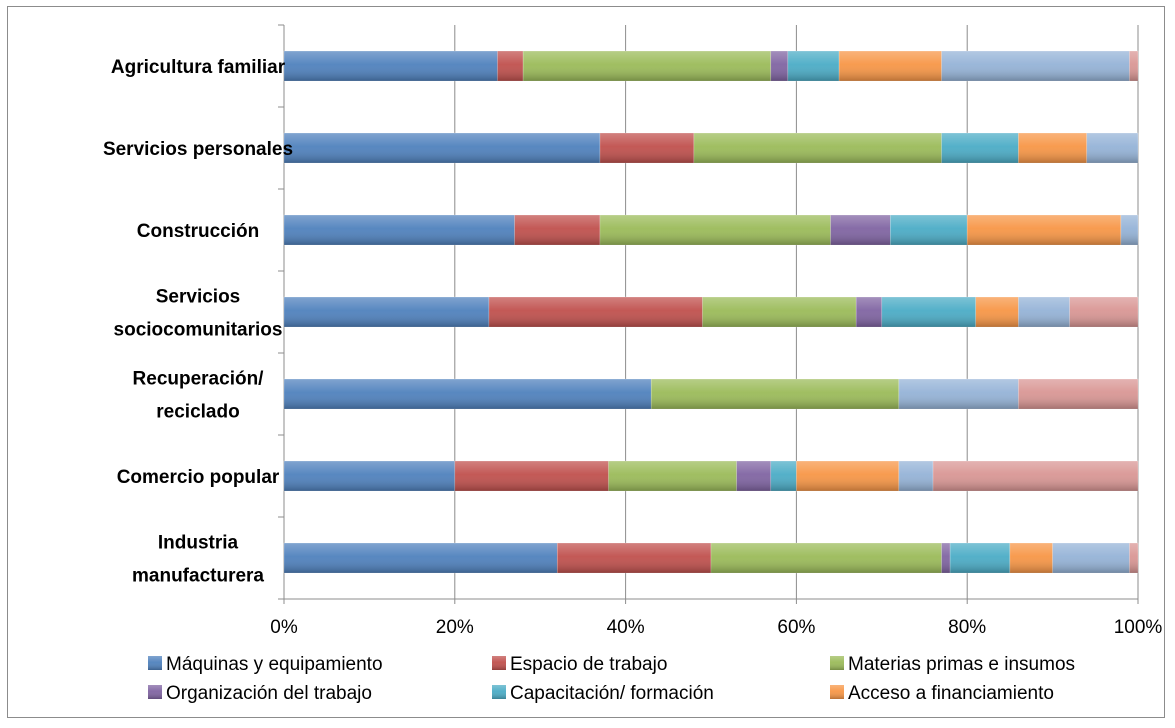  Describe the element at coordinates (716, 627) in the screenshot. I see `x-tick-labels: 0% 20% 40% 60% 80% 100%` at that location.